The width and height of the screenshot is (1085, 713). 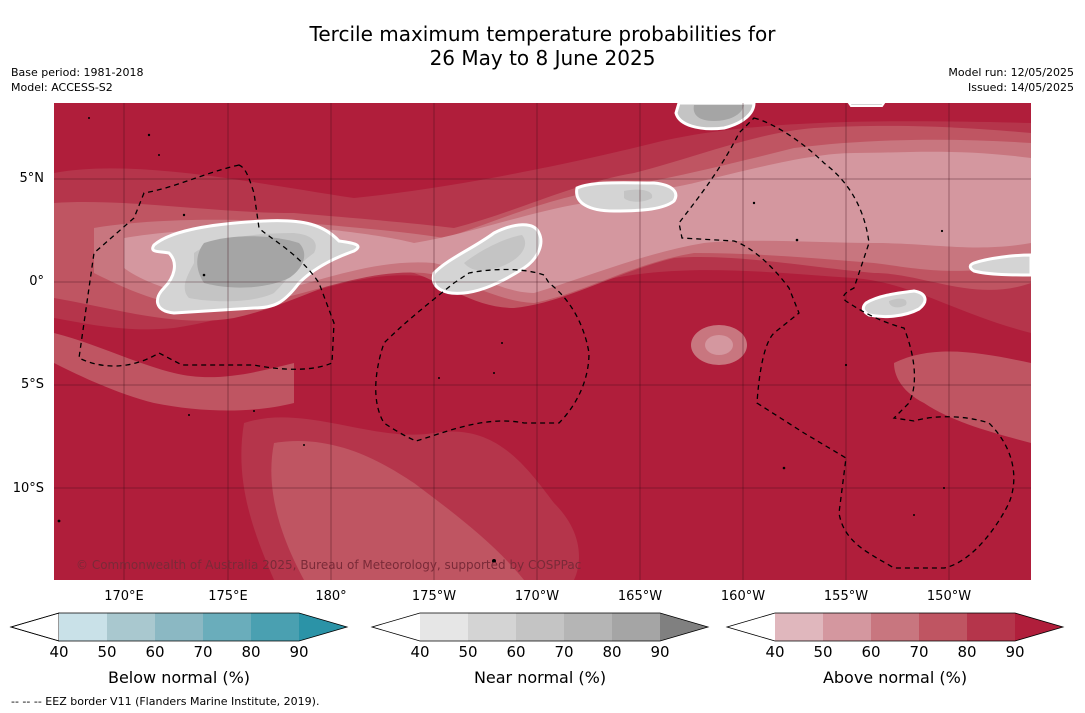 I want to click on above-arrow-left, so click(x=751, y=627).